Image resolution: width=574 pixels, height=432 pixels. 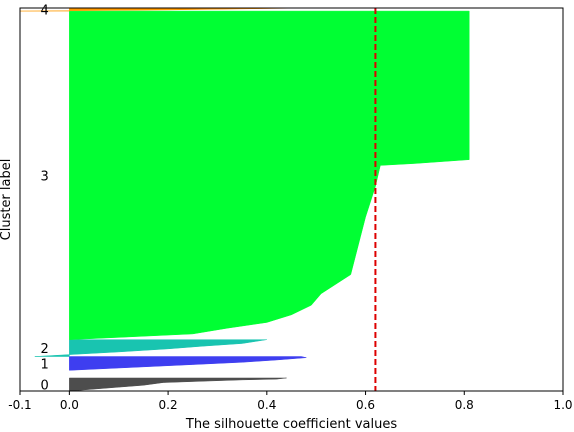 I want to click on cluster-2-silhouette, so click(x=150, y=348).